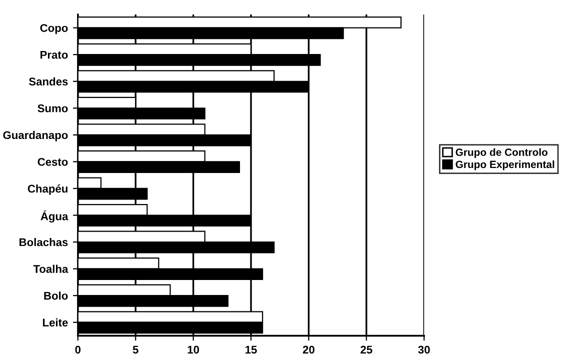 The width and height of the screenshot is (577, 361). What do you see at coordinates (502, 153) in the screenshot?
I see `legend-label: Grupo de Controlo` at bounding box center [502, 153].